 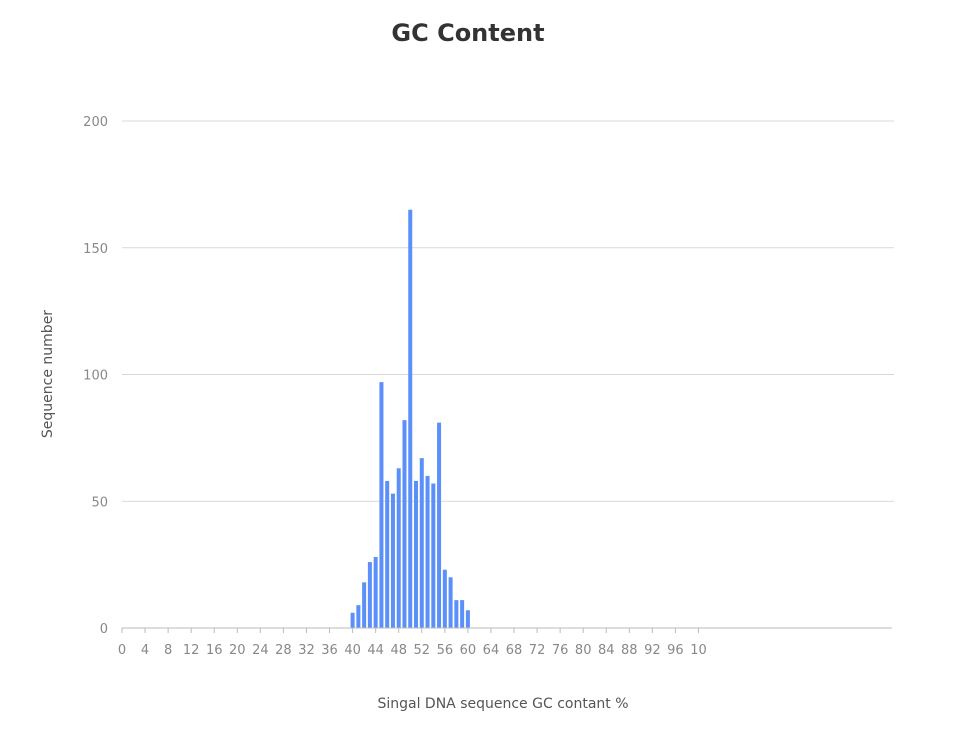 I want to click on x-tick-label: 88, so click(x=629, y=650).